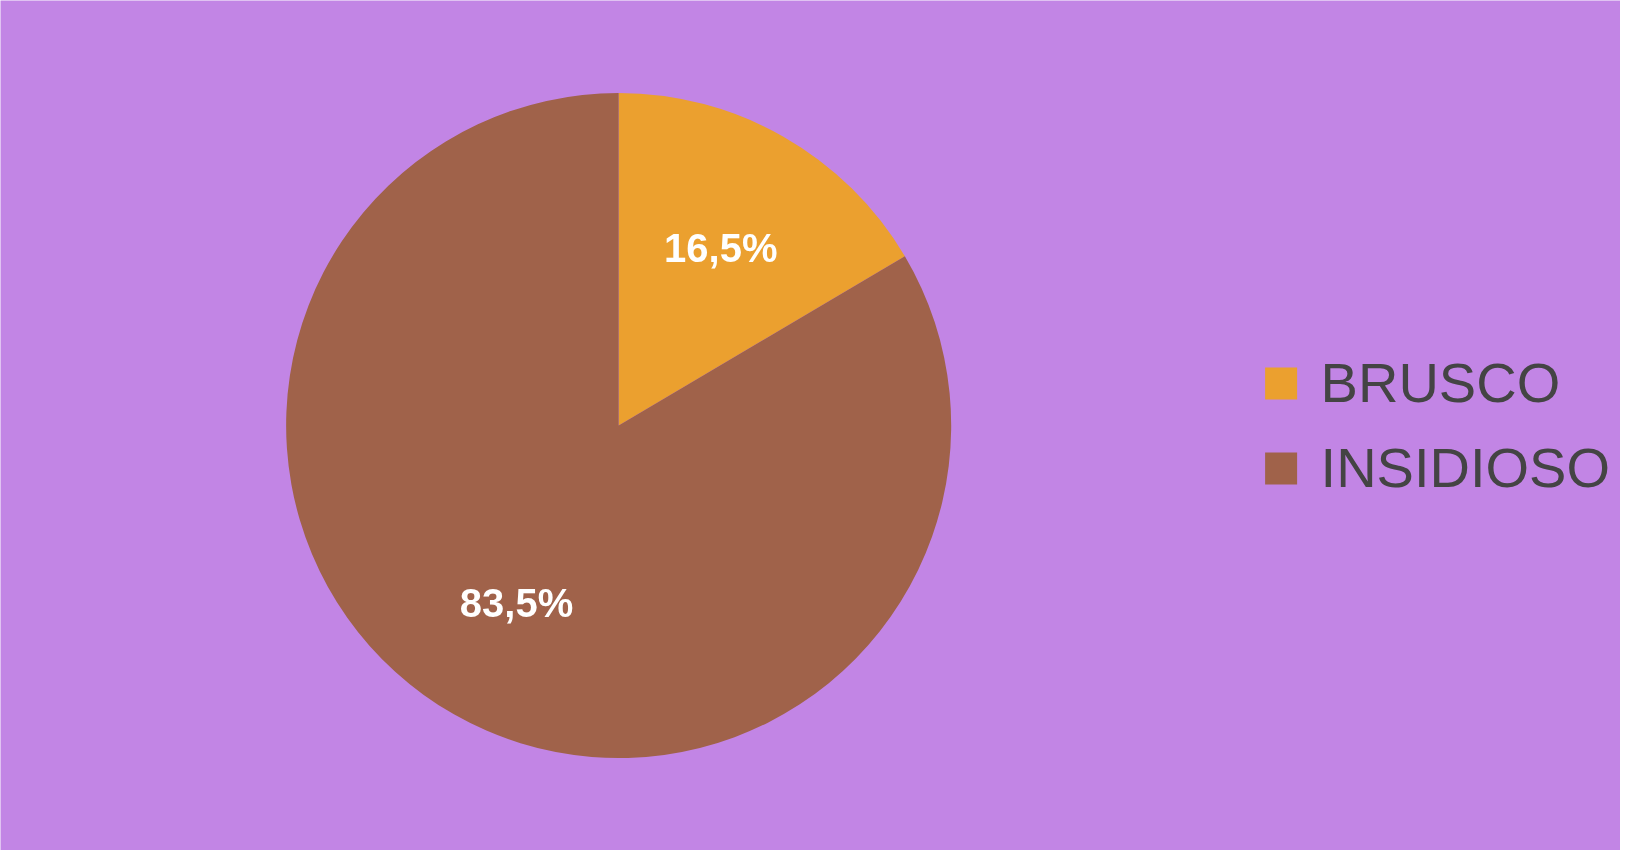 The image size is (1635, 863). I want to click on legend-label: BRUSCO, so click(1440, 382).